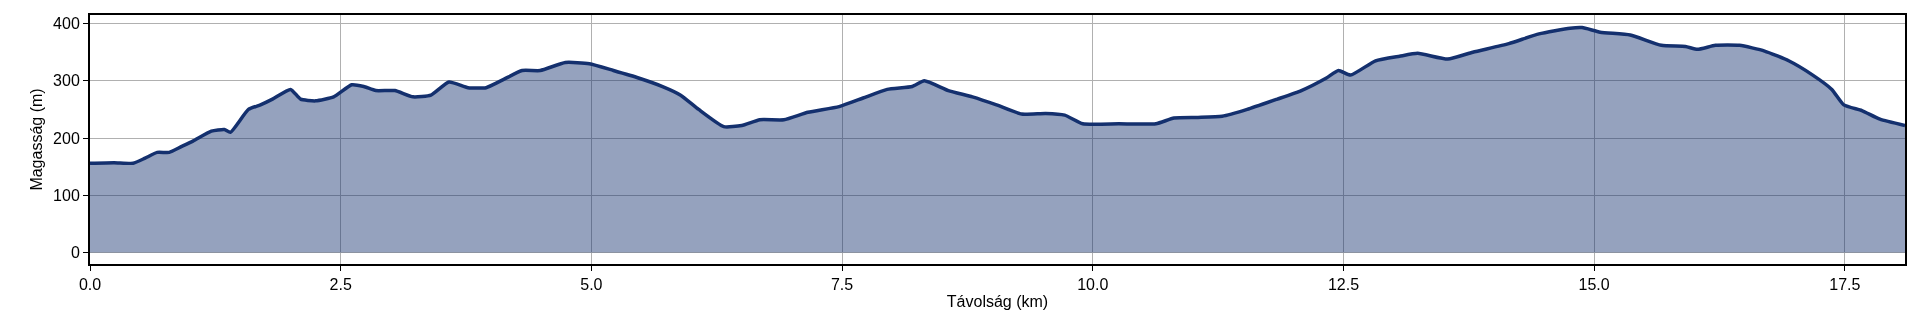  I want to click on x-tick-label: 0.0, so click(90, 285).